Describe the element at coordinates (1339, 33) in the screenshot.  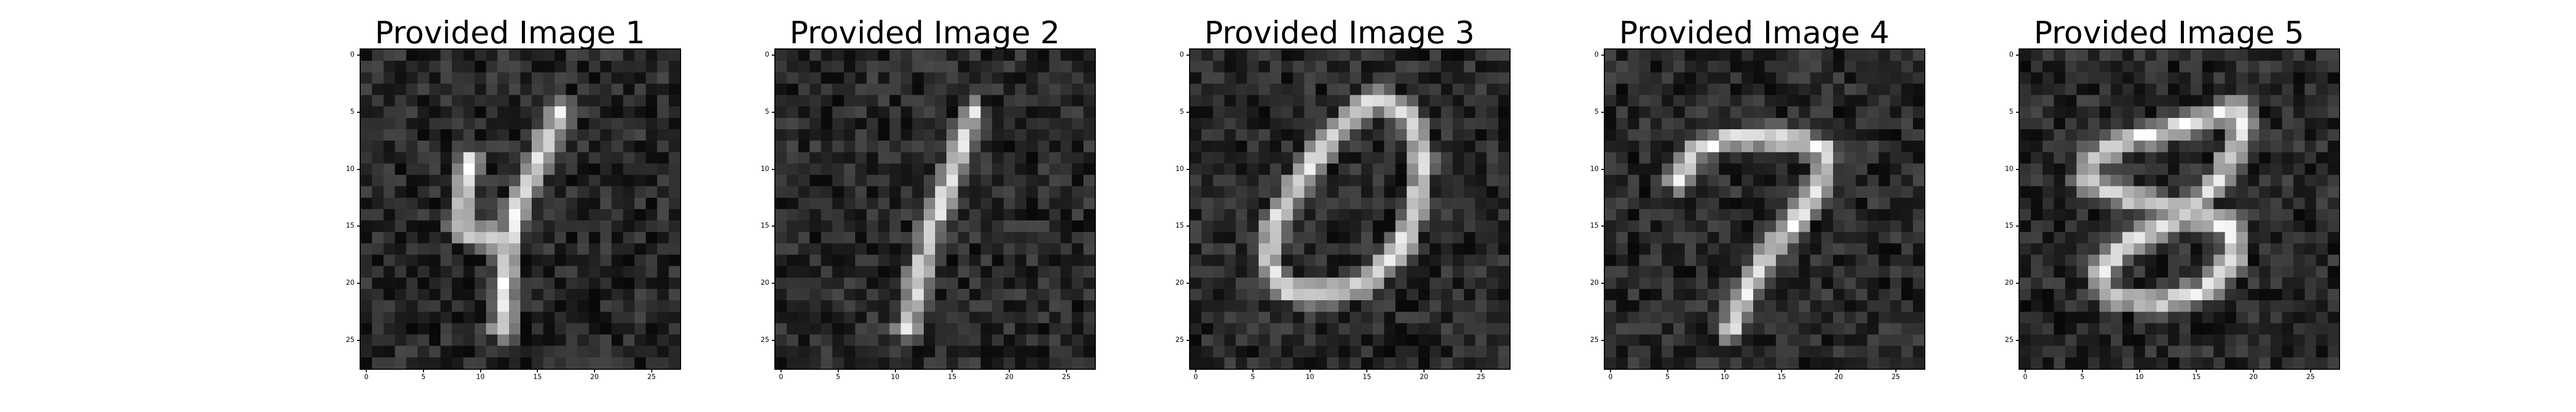
I see `panel-title: Provided Image 3` at that location.